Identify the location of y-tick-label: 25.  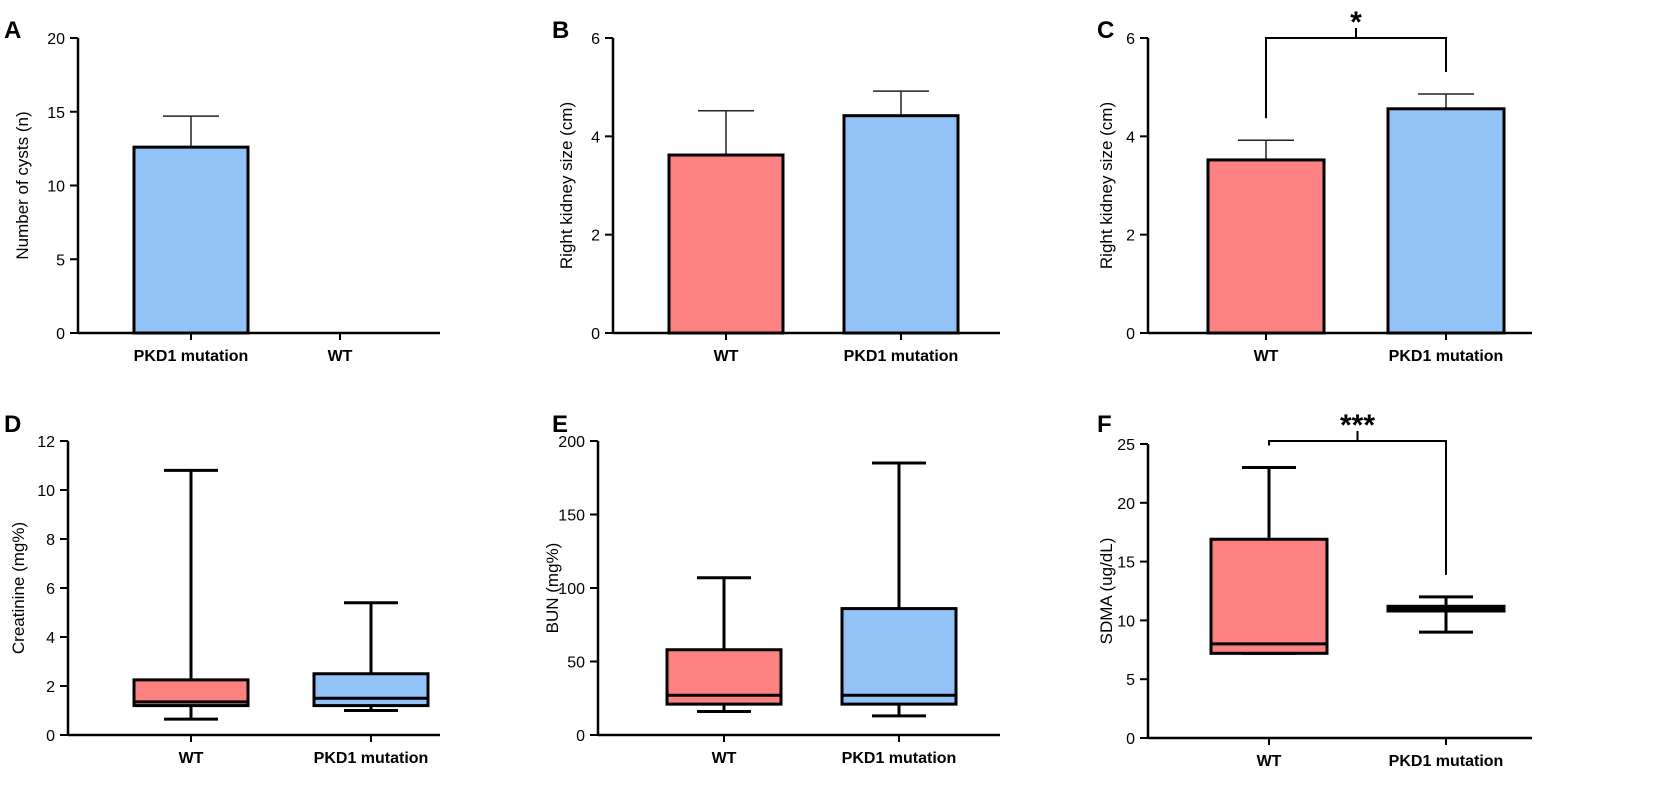
(1126, 445).